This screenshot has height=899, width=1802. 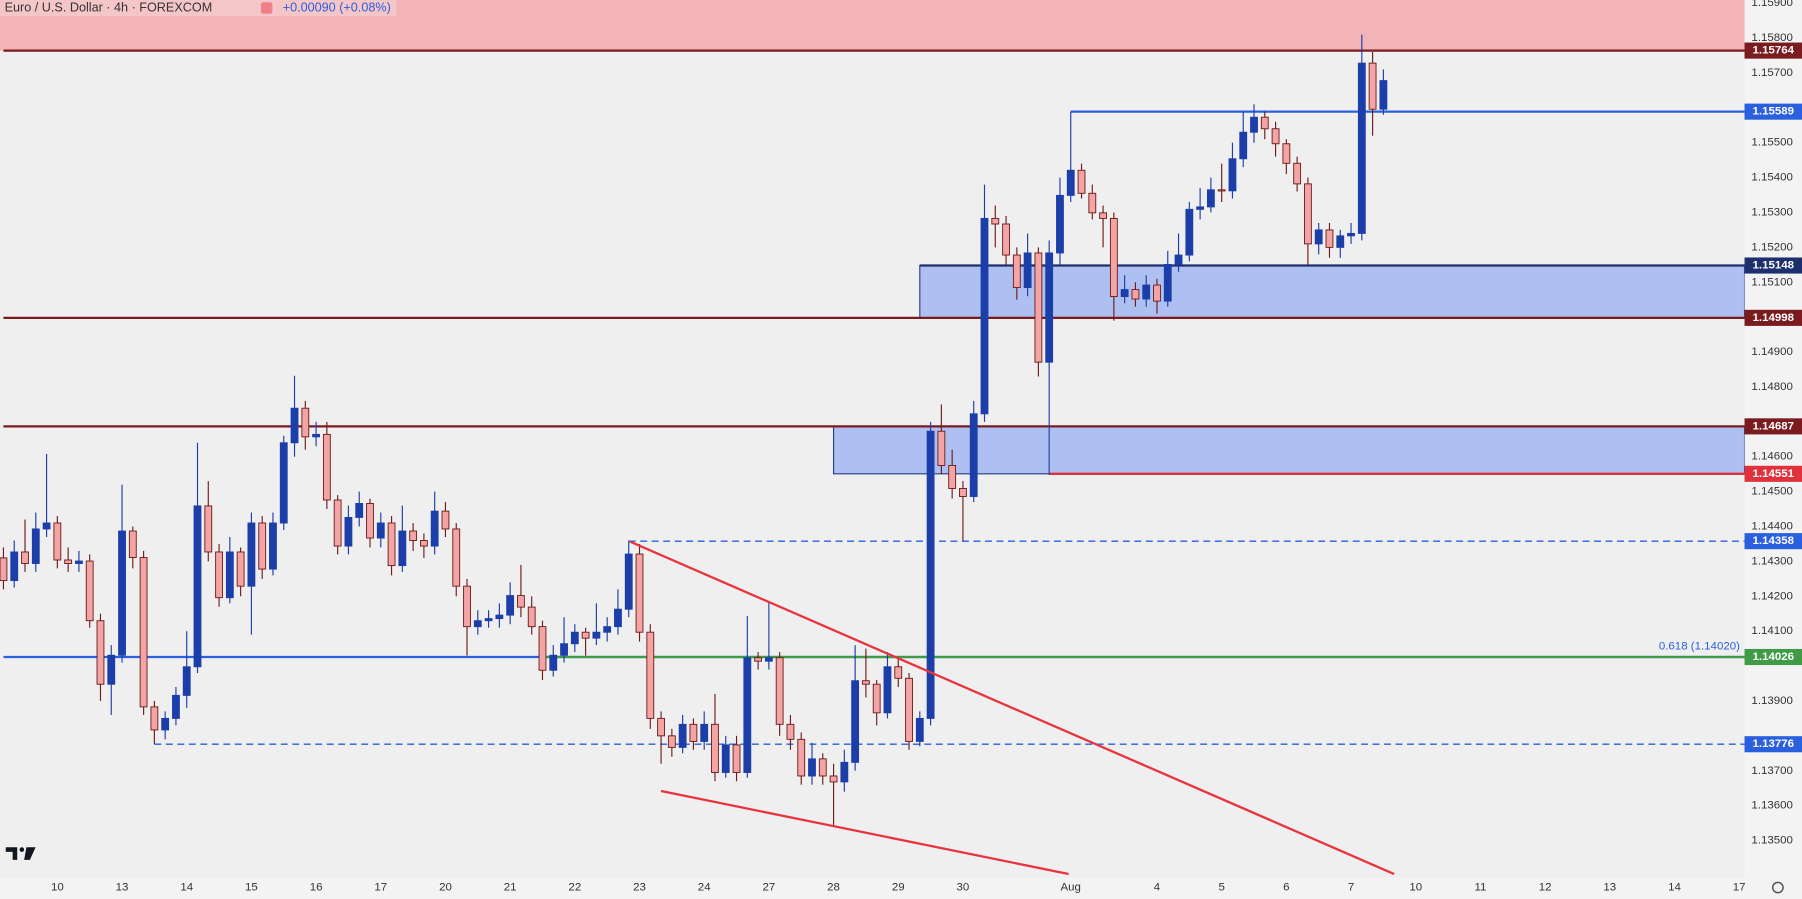 What do you see at coordinates (1772, 631) in the screenshot?
I see `y-tick-label: 1.14100` at bounding box center [1772, 631].